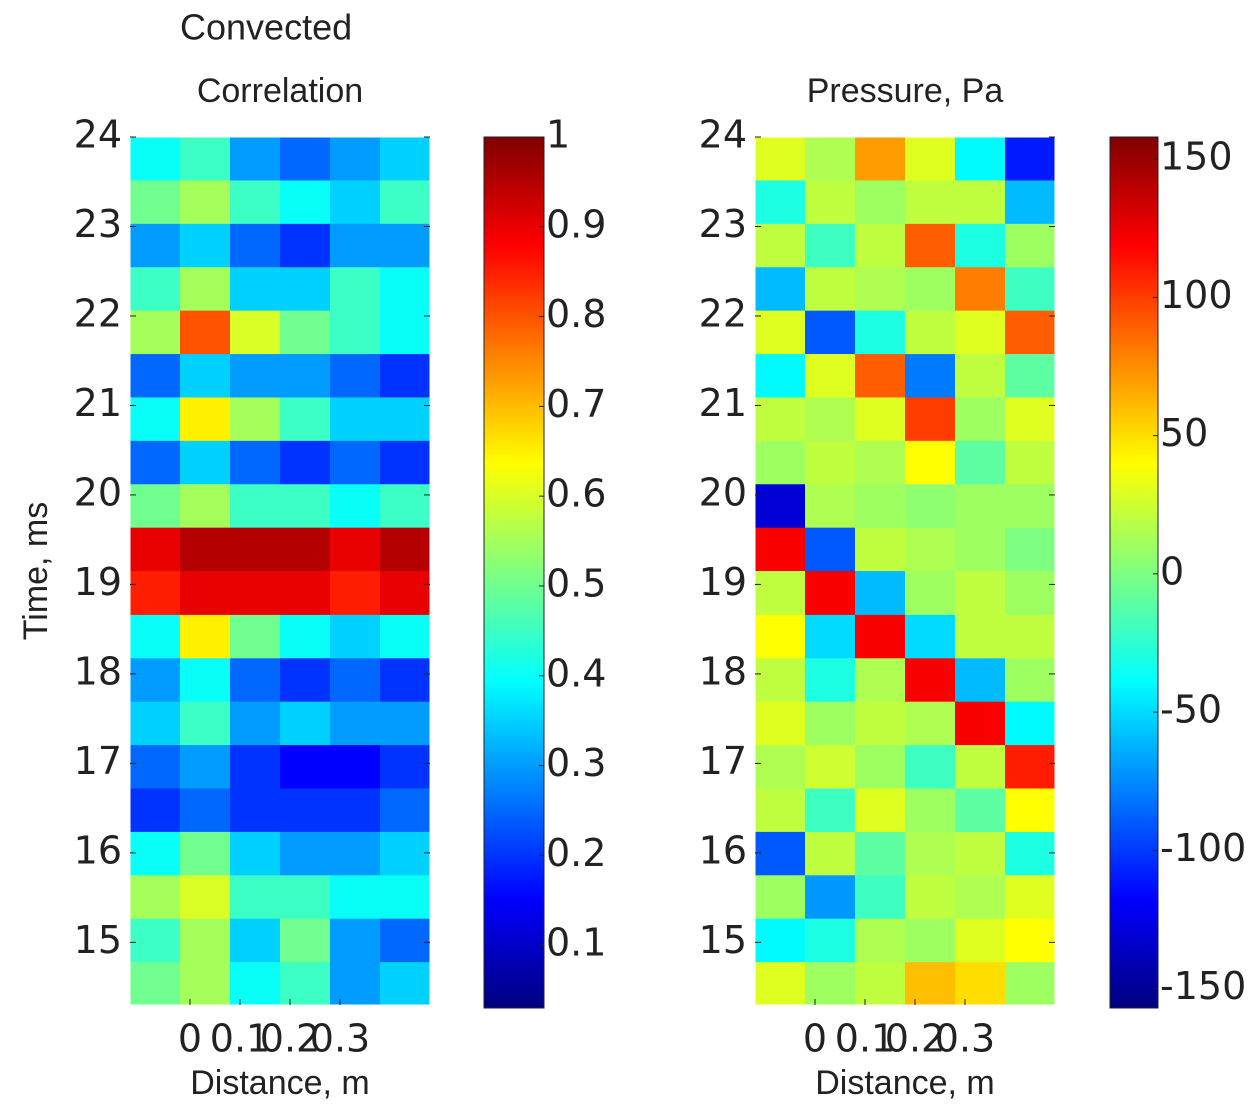 This screenshot has width=1248, height=1111. Describe the element at coordinates (905, 1083) in the screenshot. I see `x-axis-label: Distance, m` at that location.